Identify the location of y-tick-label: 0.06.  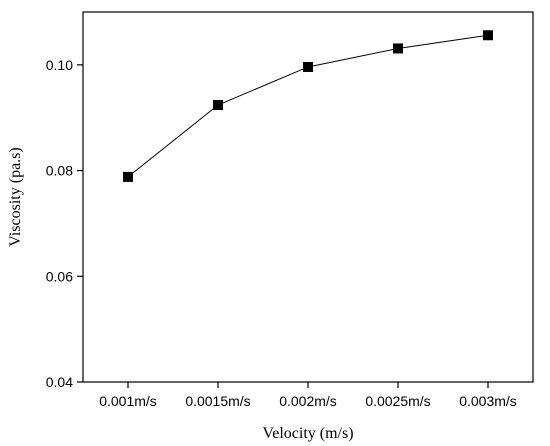
(59, 276).